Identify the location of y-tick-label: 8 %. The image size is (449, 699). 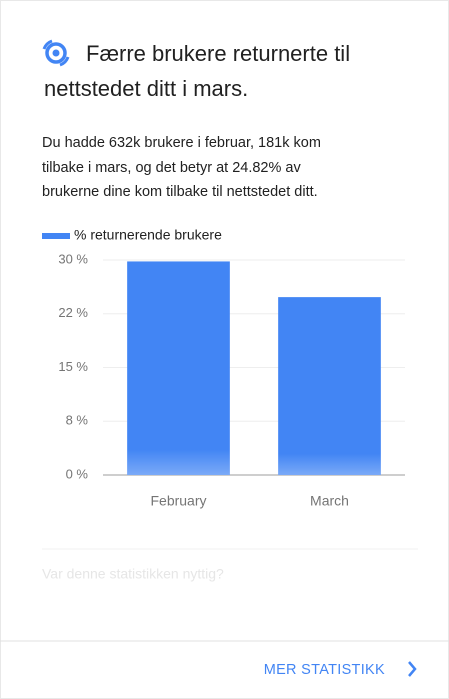
(77, 420).